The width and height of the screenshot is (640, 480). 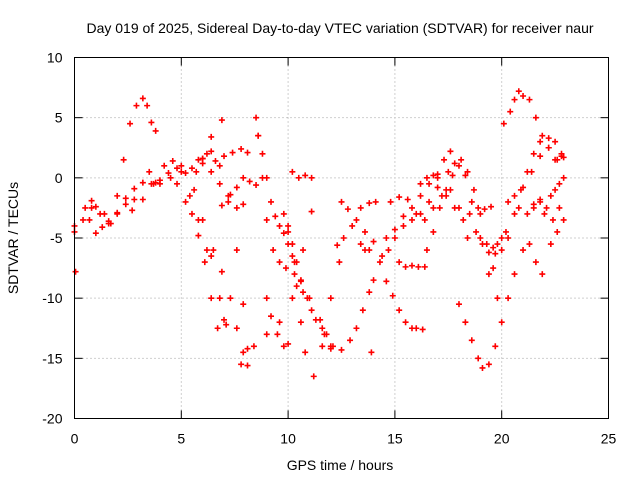 What do you see at coordinates (340, 465) in the screenshot?
I see `x-axis-label: GPS time / hours` at bounding box center [340, 465].